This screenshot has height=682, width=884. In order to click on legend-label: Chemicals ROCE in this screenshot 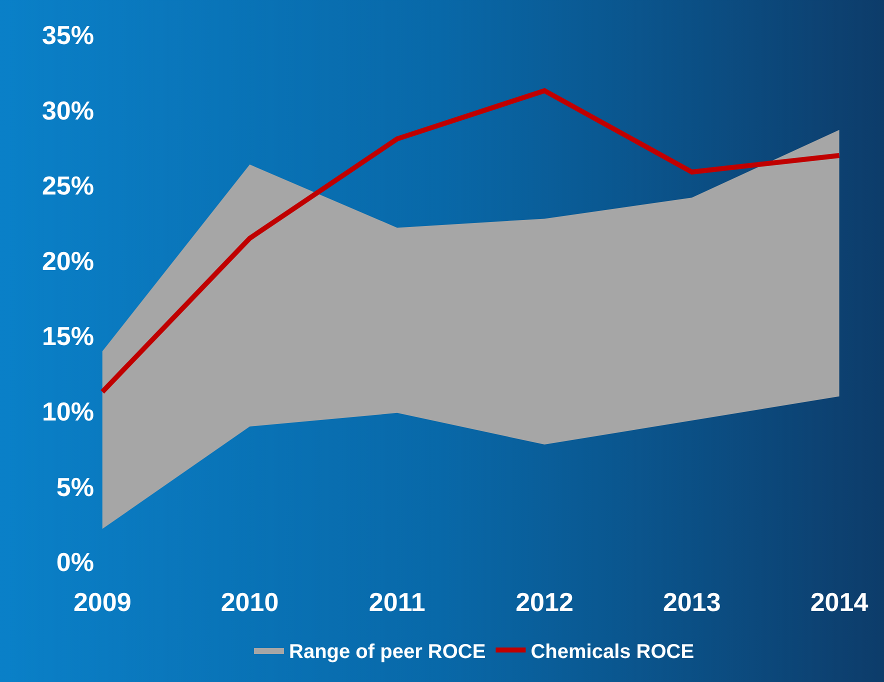, I will do `click(612, 651)`.